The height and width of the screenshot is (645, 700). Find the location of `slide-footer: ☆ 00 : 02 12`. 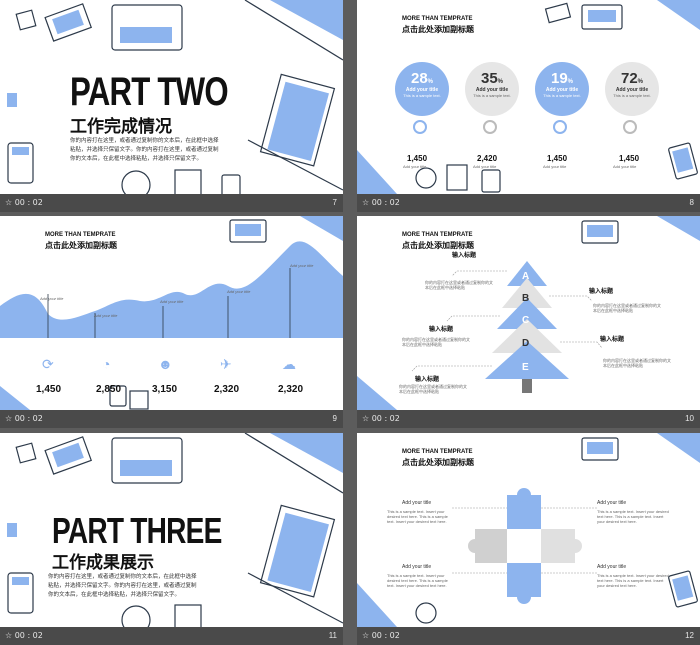

slide-footer: ☆ 00 : 02 12 is located at coordinates (528, 636).